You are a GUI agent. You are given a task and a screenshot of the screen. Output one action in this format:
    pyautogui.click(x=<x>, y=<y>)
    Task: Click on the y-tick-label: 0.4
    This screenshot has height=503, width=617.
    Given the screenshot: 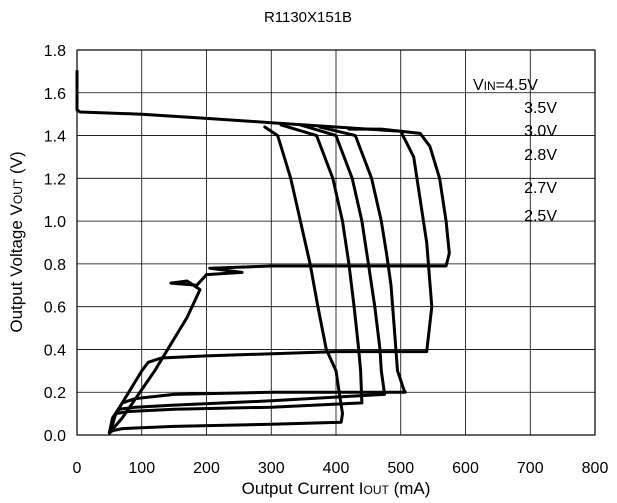 What is the action you would take?
    pyautogui.click(x=55, y=350)
    